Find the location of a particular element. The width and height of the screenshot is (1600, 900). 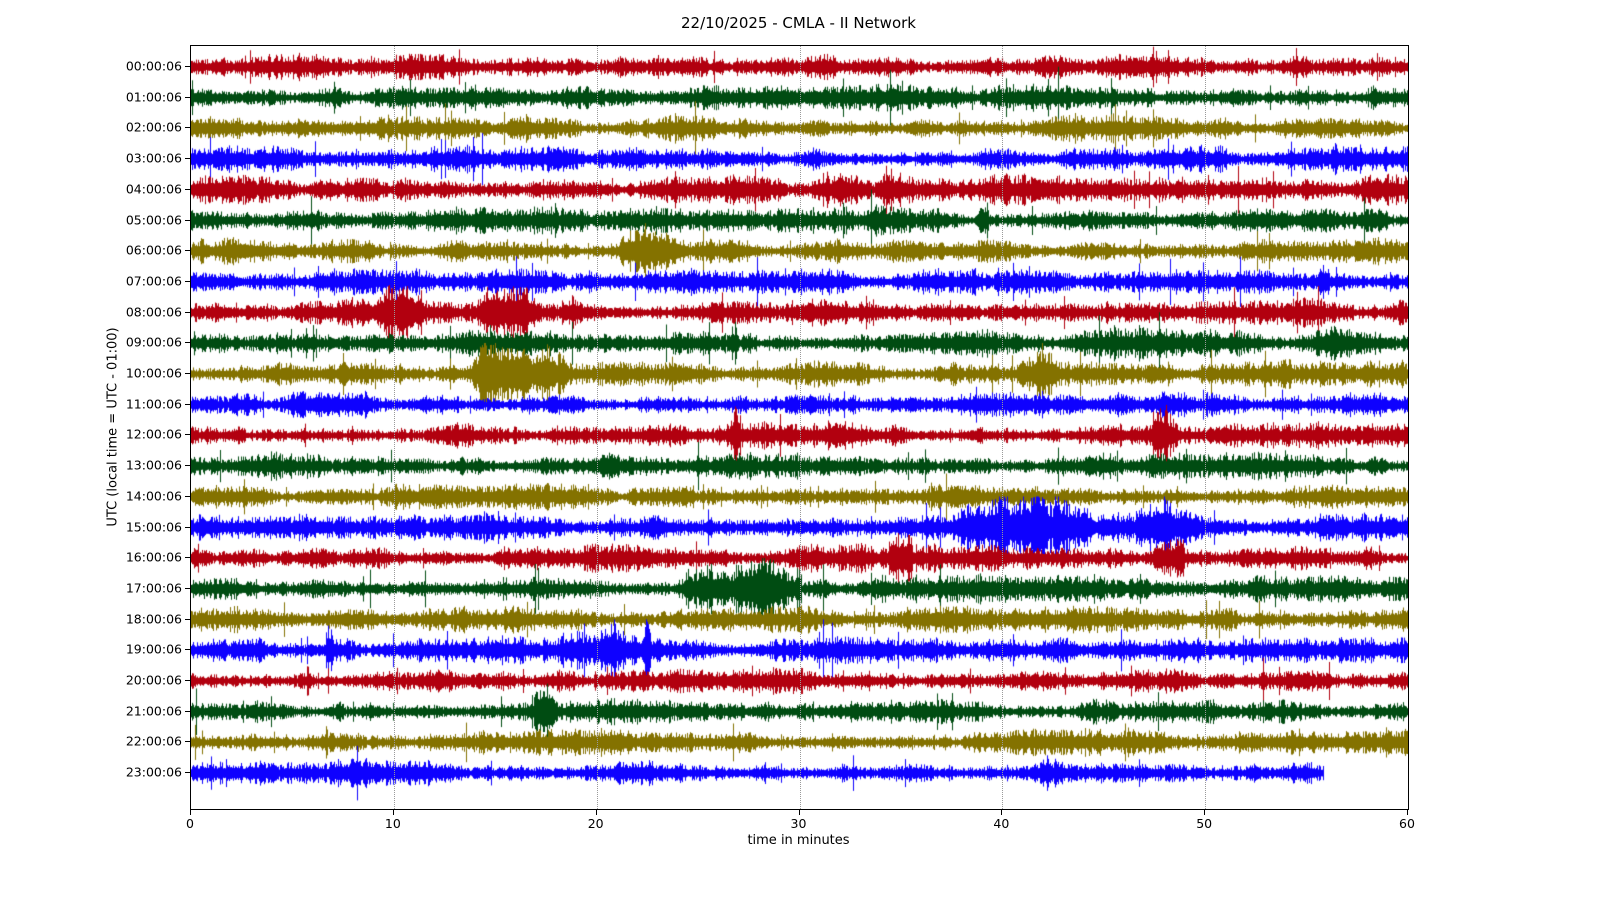

row-label: 19:00:06 is located at coordinates (153, 649).